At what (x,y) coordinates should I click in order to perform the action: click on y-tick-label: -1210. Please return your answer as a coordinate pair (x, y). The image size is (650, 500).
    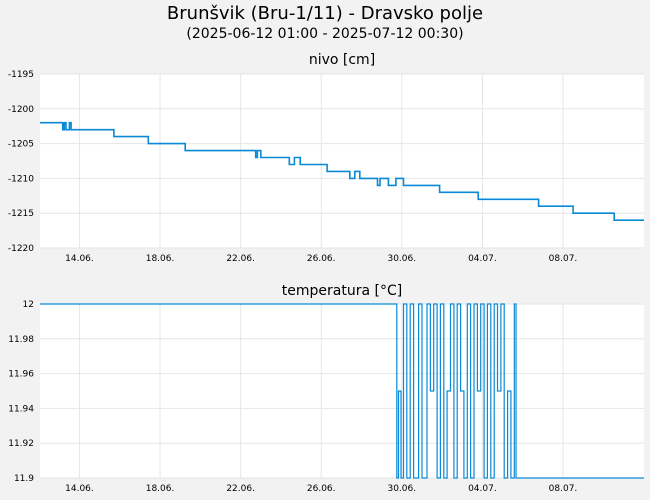
    Looking at the image, I should click on (21, 179).